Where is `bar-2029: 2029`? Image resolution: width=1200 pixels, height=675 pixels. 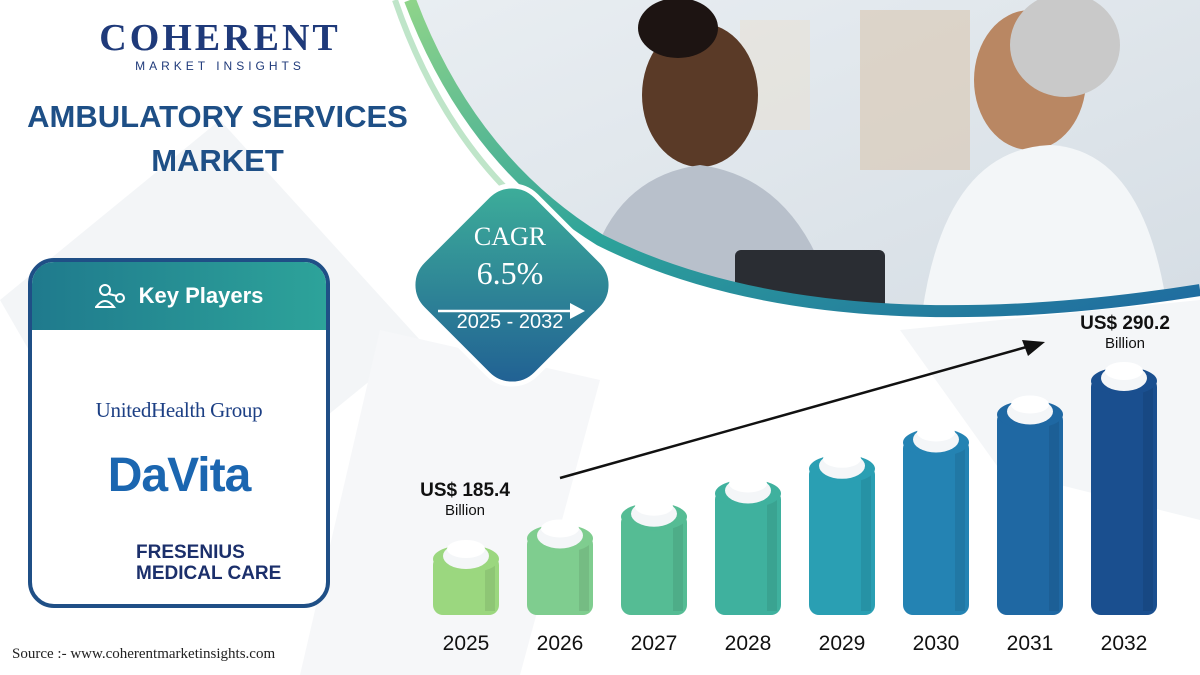 bar-2029: 2029 is located at coordinates (842, 552).